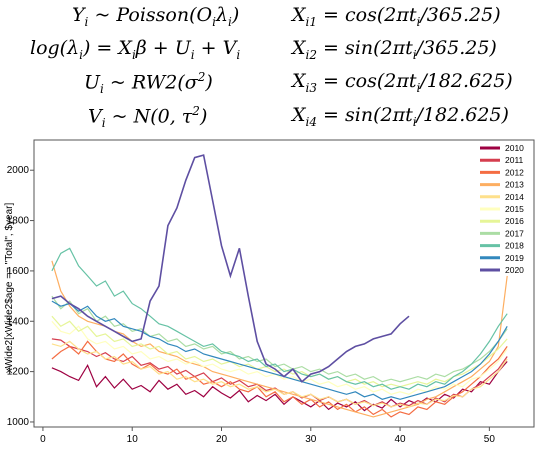 The width and height of the screenshot is (550, 450). Describe the element at coordinates (514, 258) in the screenshot. I see `legend-label-2019: 2019` at that location.